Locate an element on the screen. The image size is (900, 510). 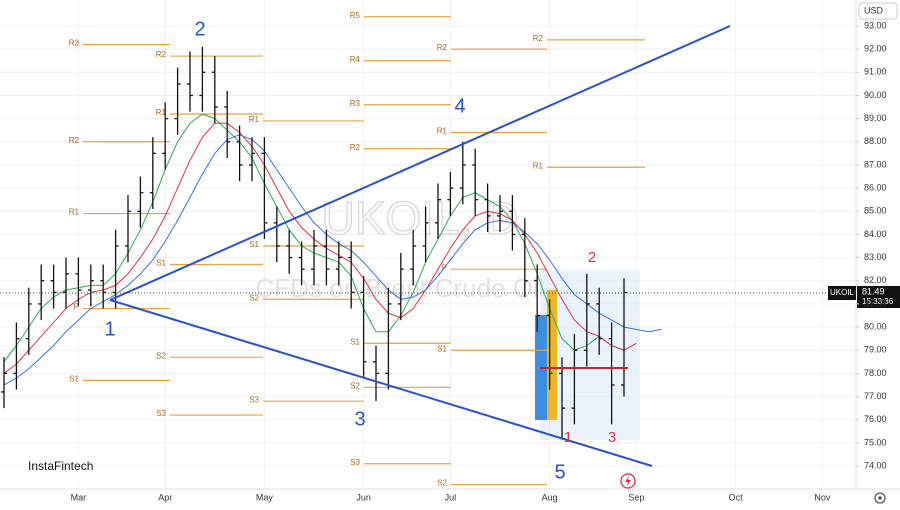
x-tick-label: Apr is located at coordinates (165, 497).